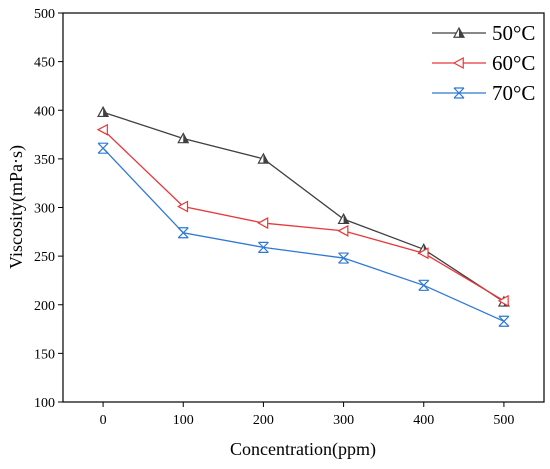 The width and height of the screenshot is (550, 469). I want to click on legend: 50°C 60°C 70°C, so click(483, 63).